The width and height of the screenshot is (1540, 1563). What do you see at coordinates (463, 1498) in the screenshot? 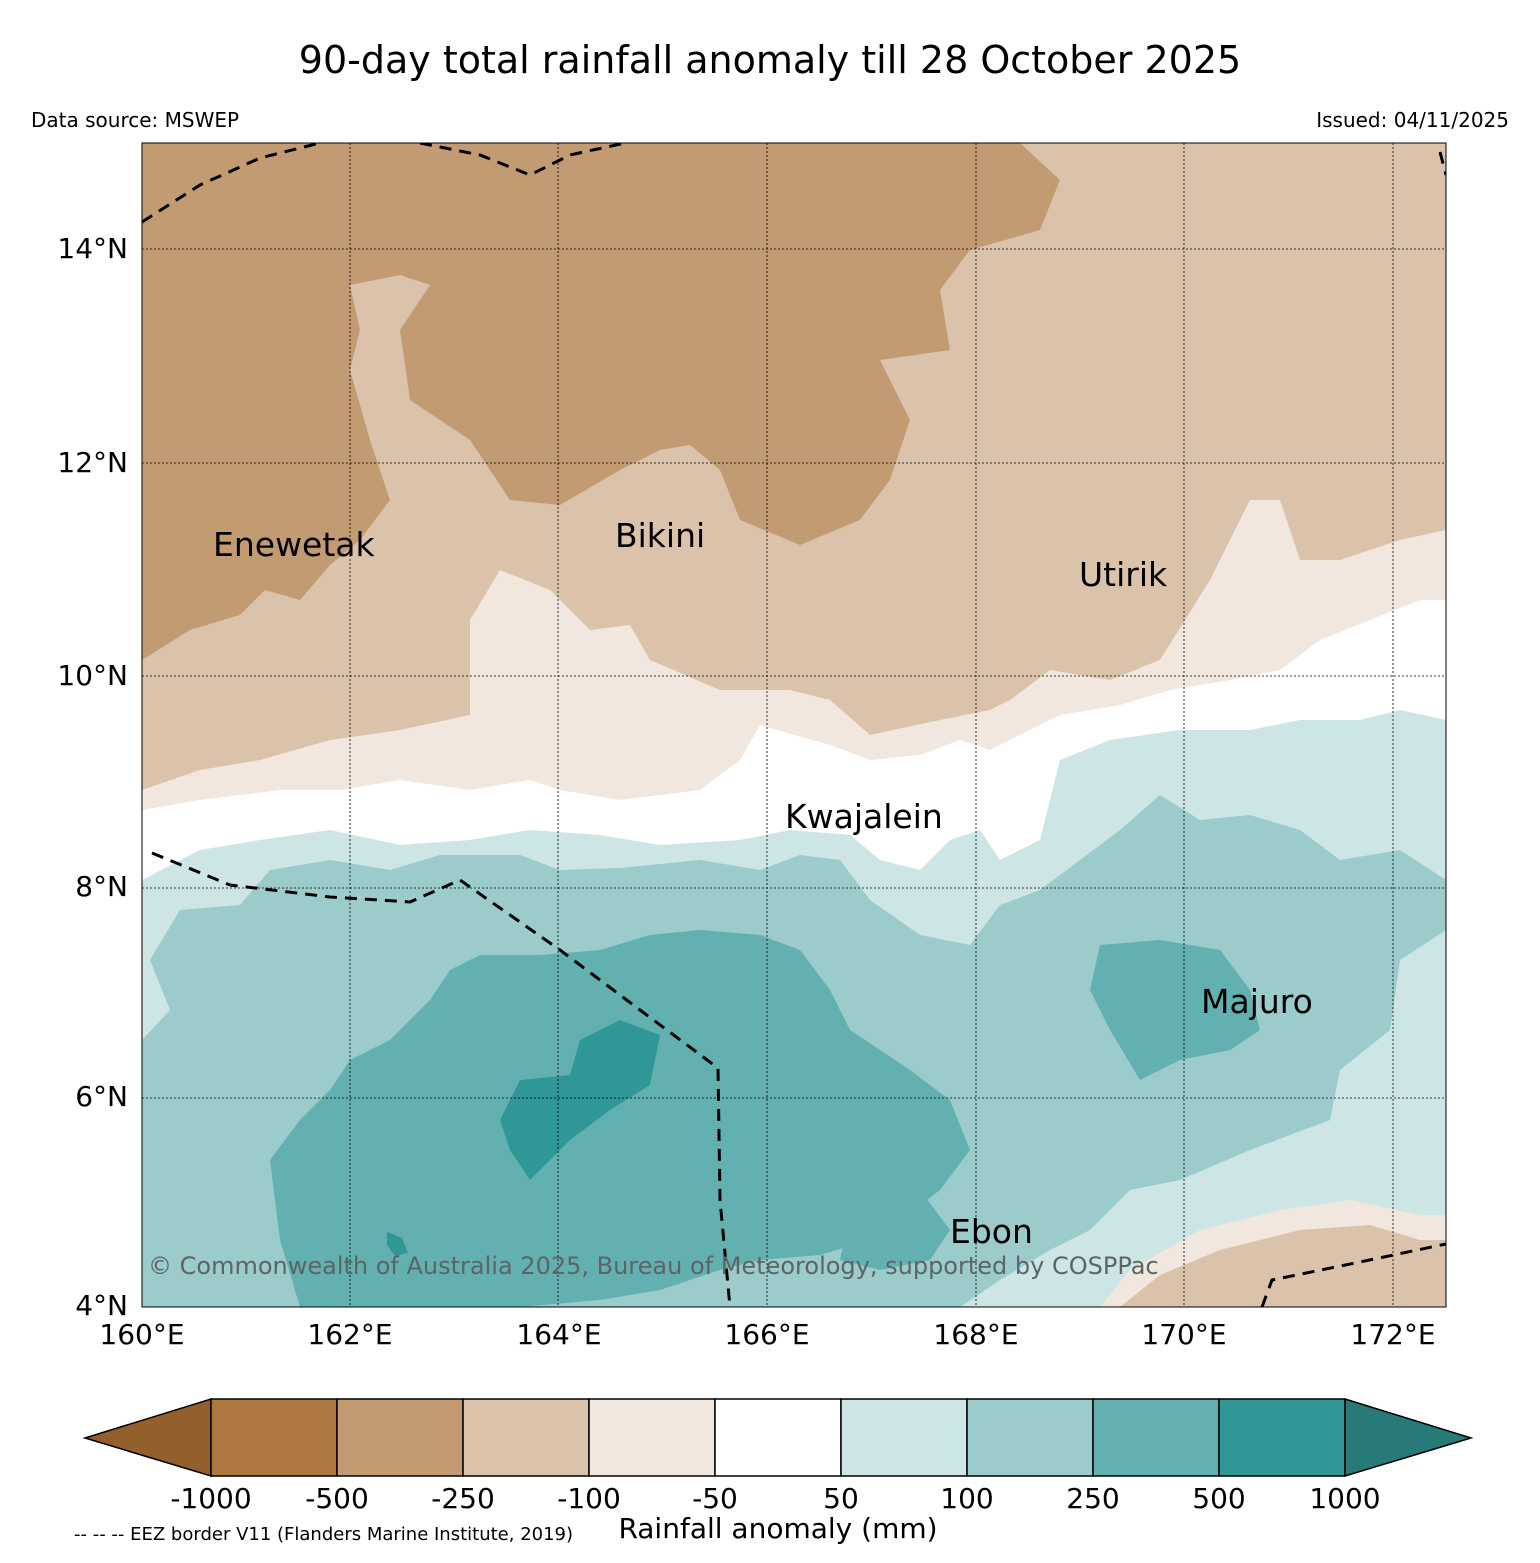
I see `colorbar-label: -250` at bounding box center [463, 1498].